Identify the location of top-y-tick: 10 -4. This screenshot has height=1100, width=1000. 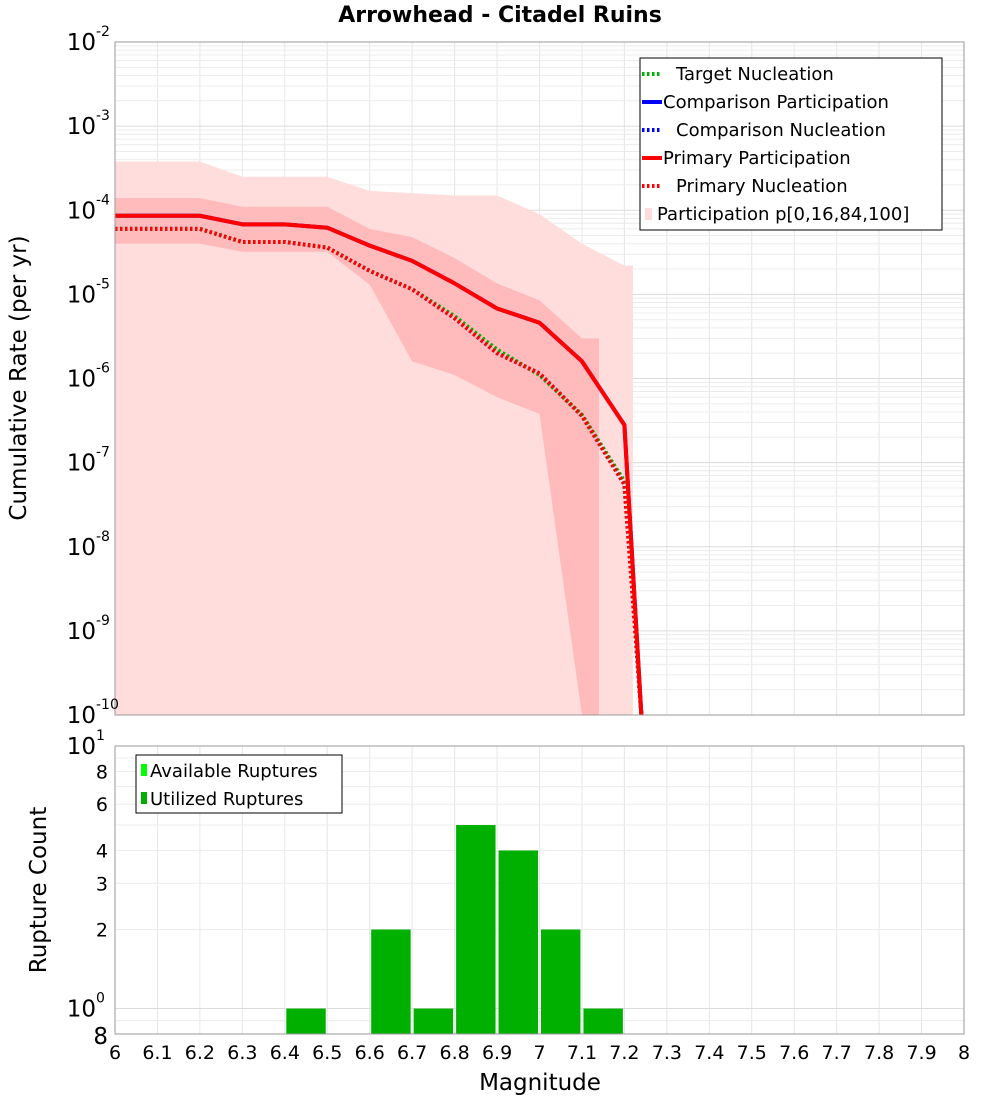
(88, 208).